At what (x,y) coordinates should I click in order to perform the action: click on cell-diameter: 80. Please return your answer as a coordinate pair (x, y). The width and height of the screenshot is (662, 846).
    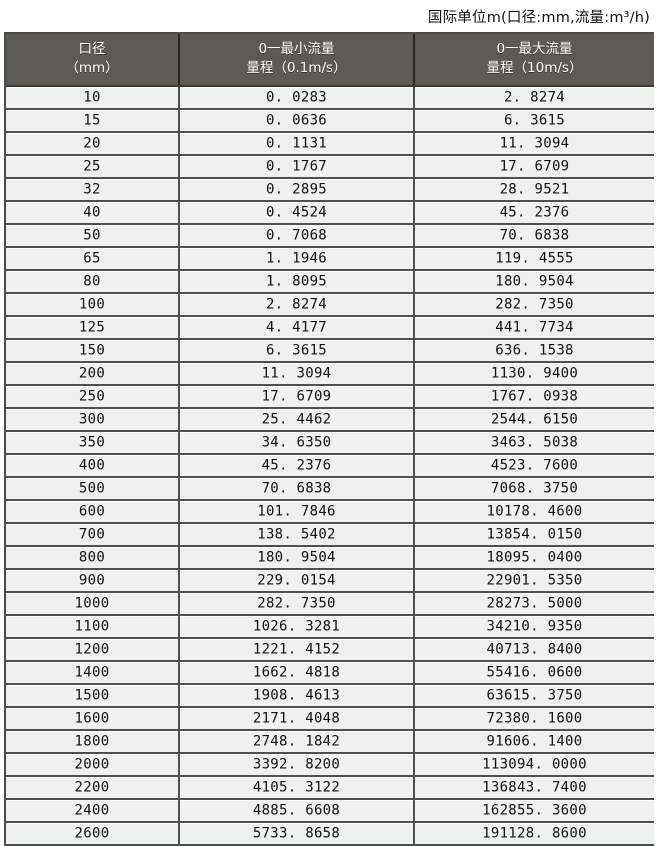
    Looking at the image, I should click on (93, 282).